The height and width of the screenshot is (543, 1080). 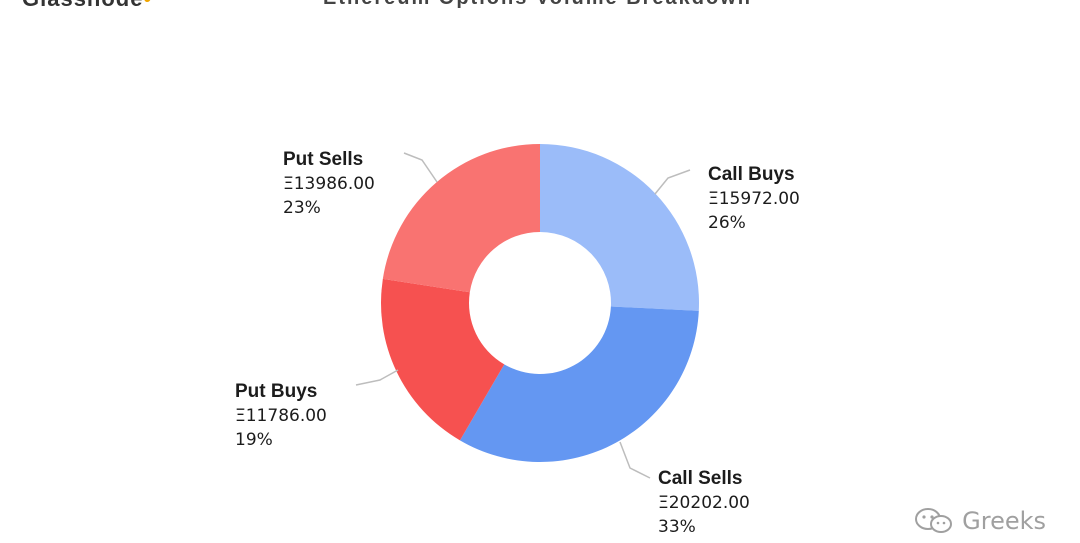 What do you see at coordinates (700, 478) in the screenshot?
I see `slice-label-name: Call Sells` at bounding box center [700, 478].